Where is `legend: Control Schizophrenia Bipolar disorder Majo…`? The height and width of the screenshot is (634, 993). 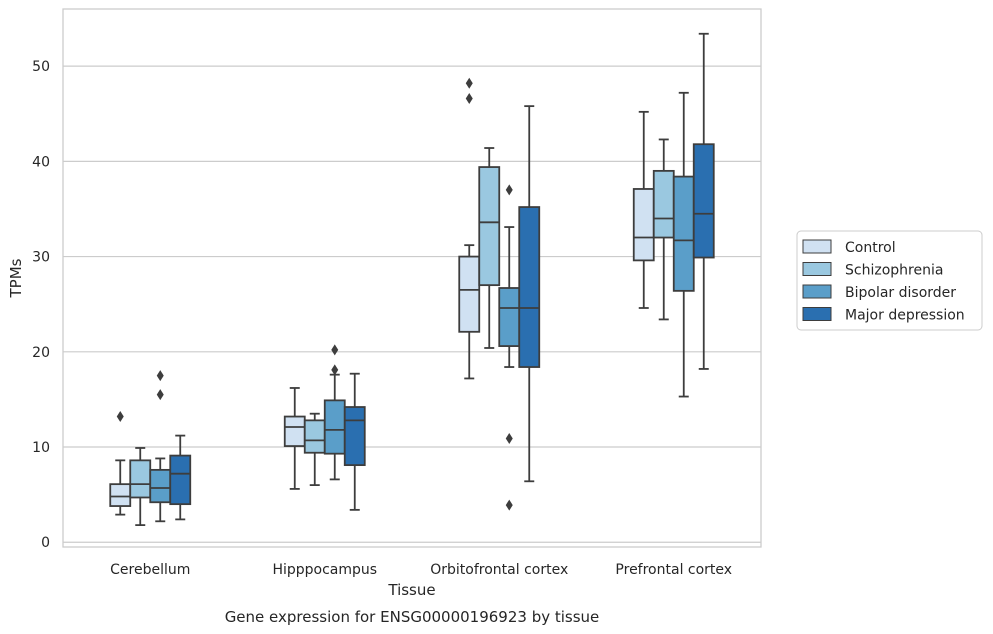 legend: Control Schizophrenia Bipolar disorder Majo… is located at coordinates (889, 280).